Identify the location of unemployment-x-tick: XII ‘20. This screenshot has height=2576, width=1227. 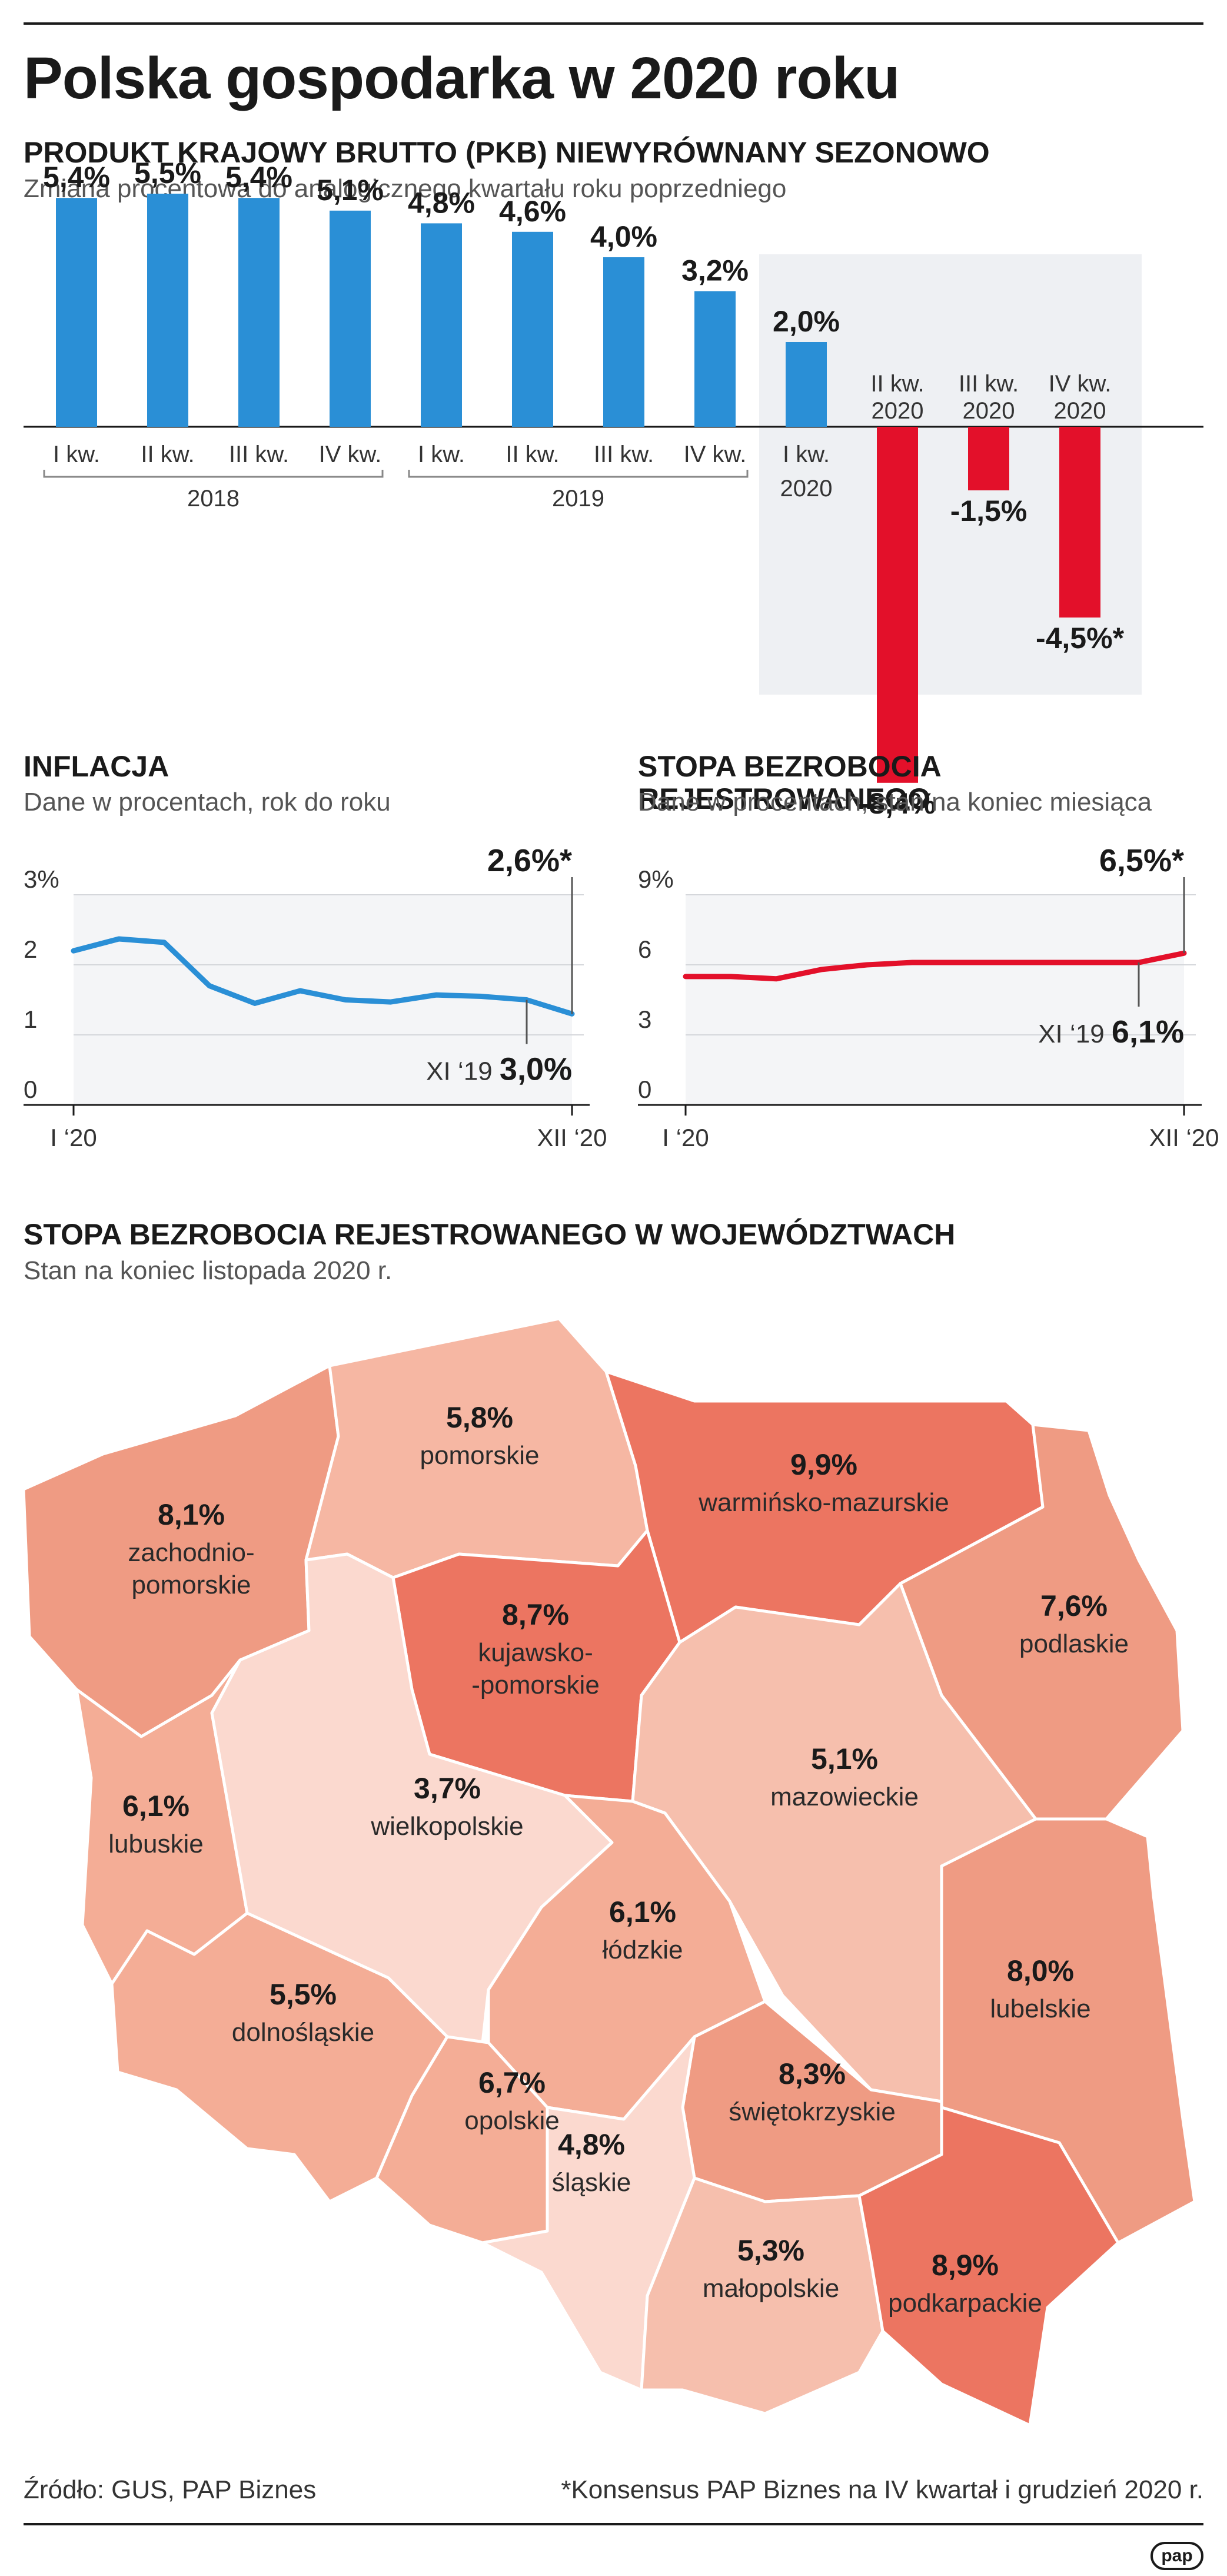
(1184, 1137).